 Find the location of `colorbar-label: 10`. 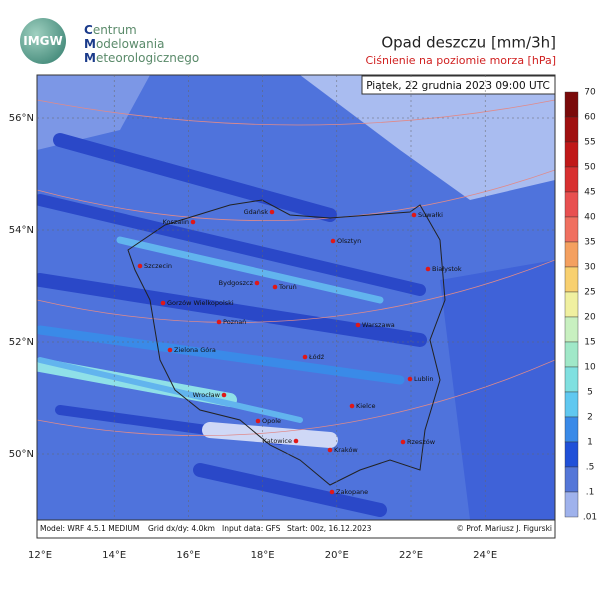

colorbar-label: 10 is located at coordinates (590, 368).